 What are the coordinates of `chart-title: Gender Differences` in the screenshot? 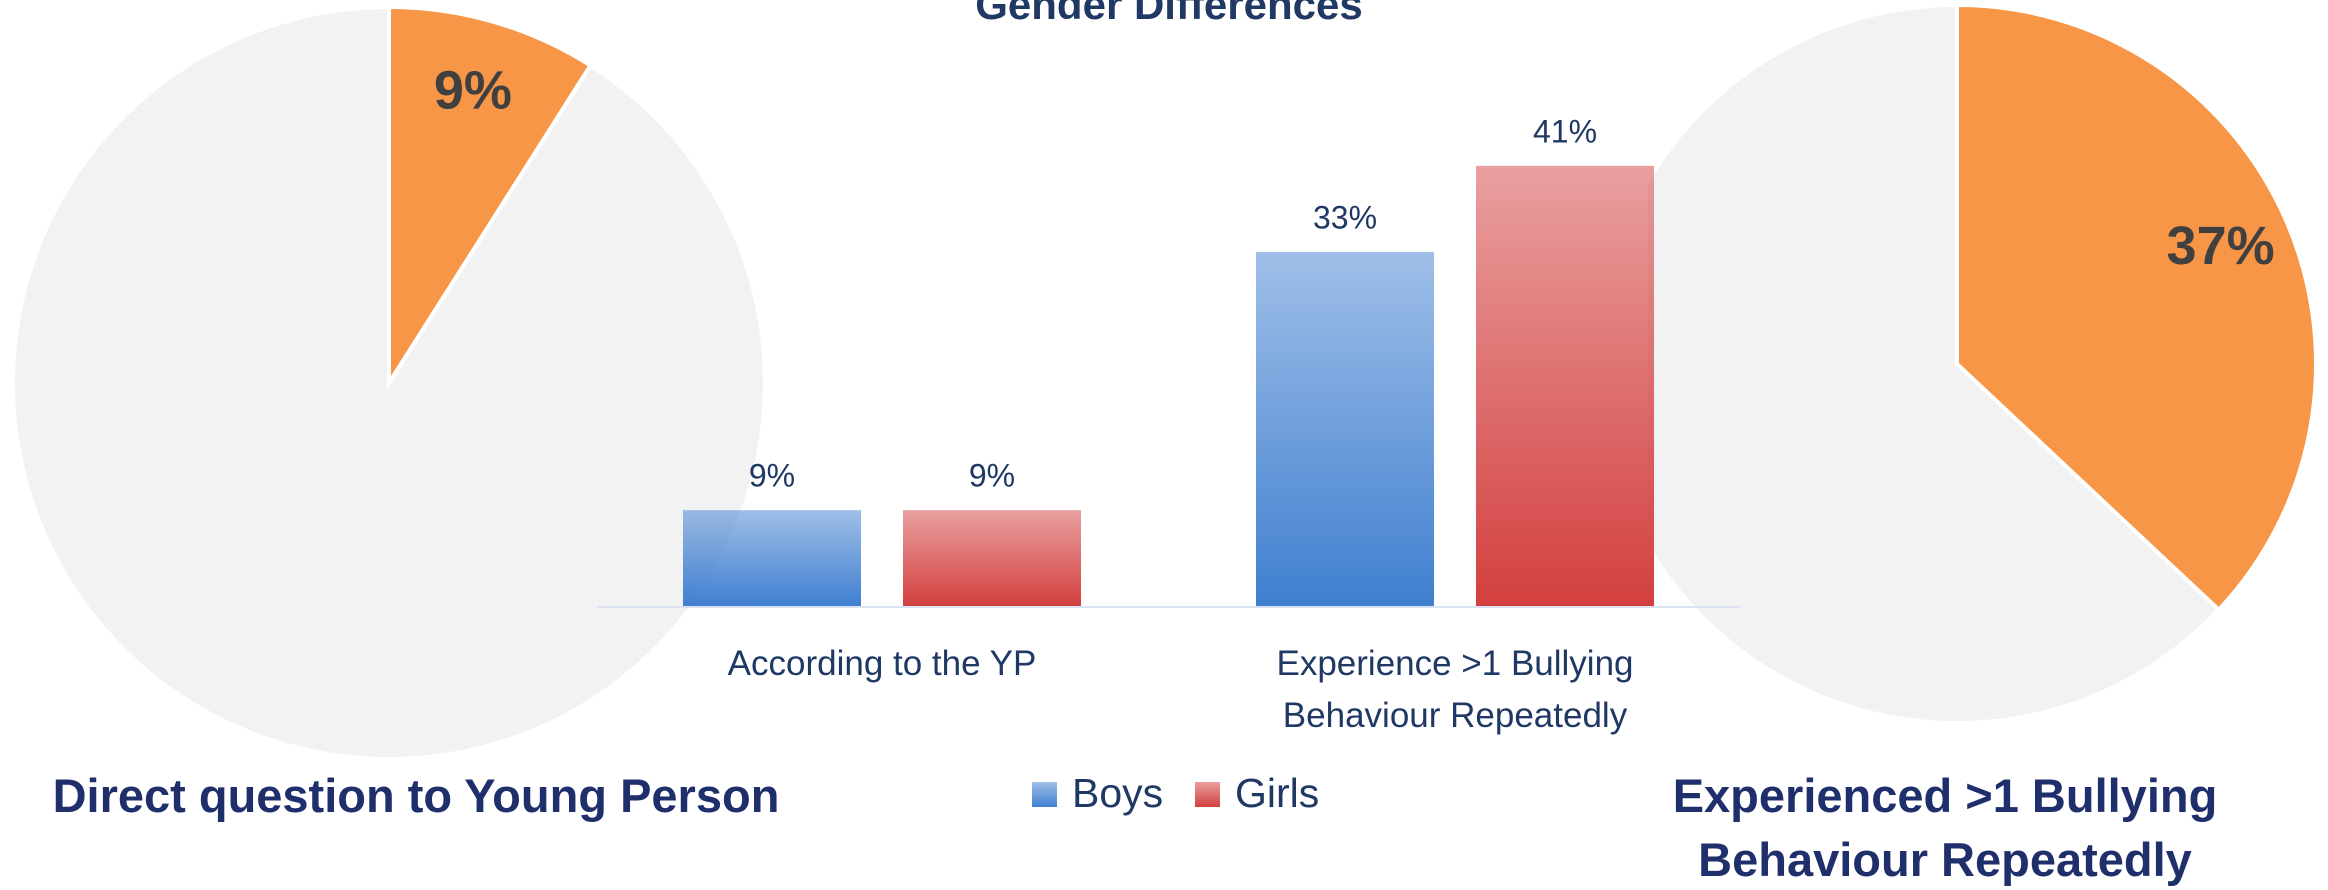 It's located at (1168, 14).